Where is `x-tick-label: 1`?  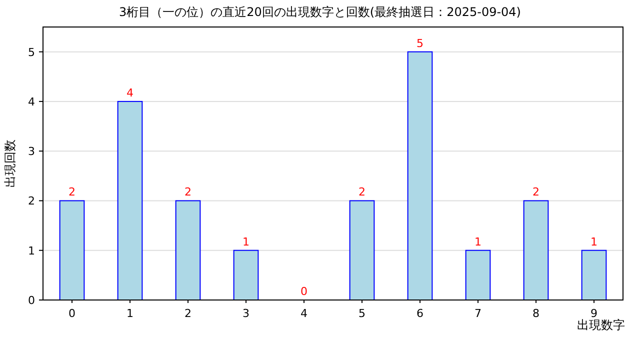 x-tick-label: 1 is located at coordinates (130, 313).